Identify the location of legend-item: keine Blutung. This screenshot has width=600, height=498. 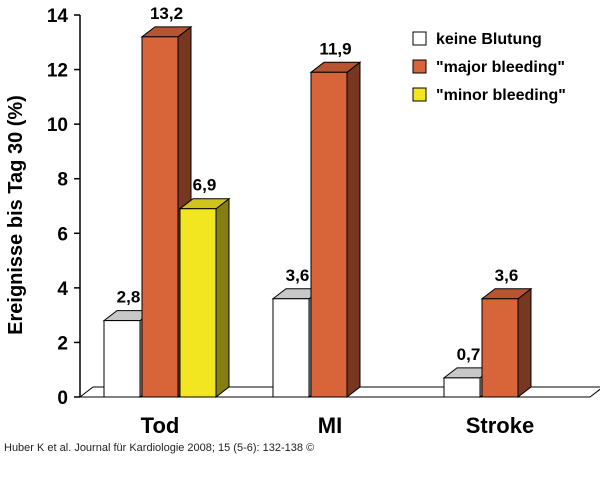
(477, 39).